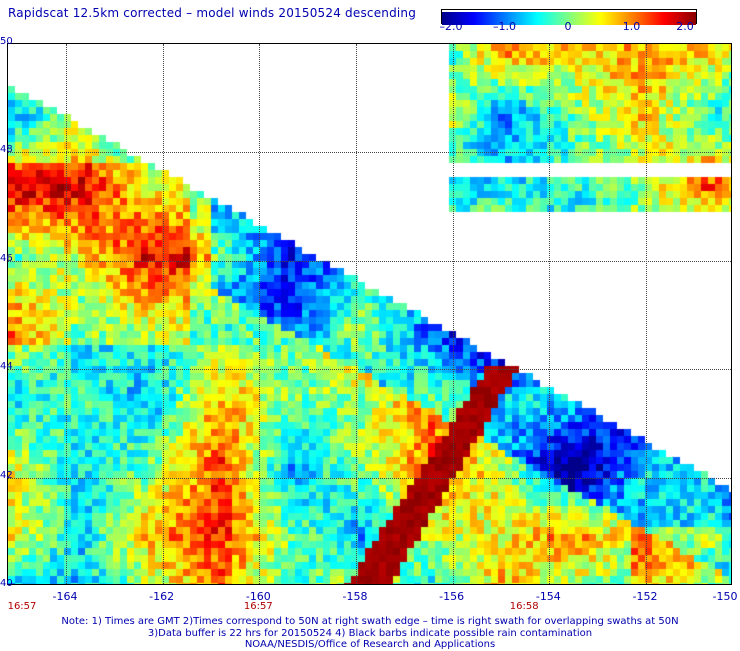  I want to click on longitude-label: -164, so click(65, 596).